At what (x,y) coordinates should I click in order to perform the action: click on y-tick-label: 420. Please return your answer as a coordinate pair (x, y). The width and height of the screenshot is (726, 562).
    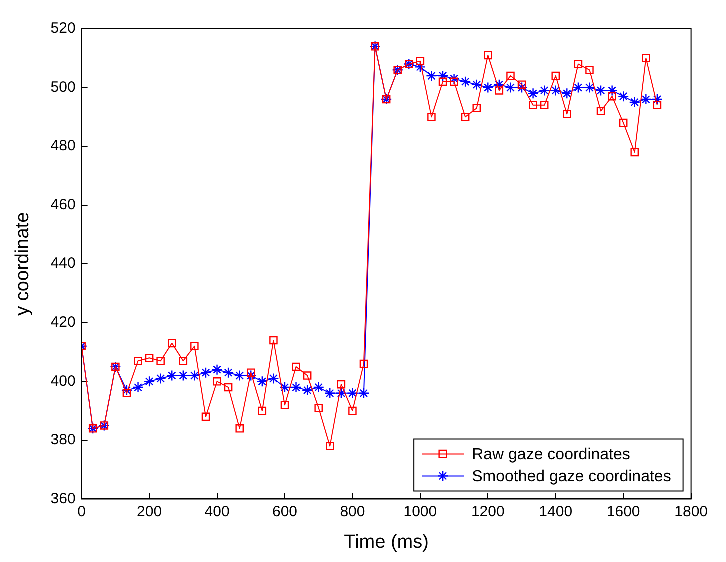
    Looking at the image, I should click on (63, 323).